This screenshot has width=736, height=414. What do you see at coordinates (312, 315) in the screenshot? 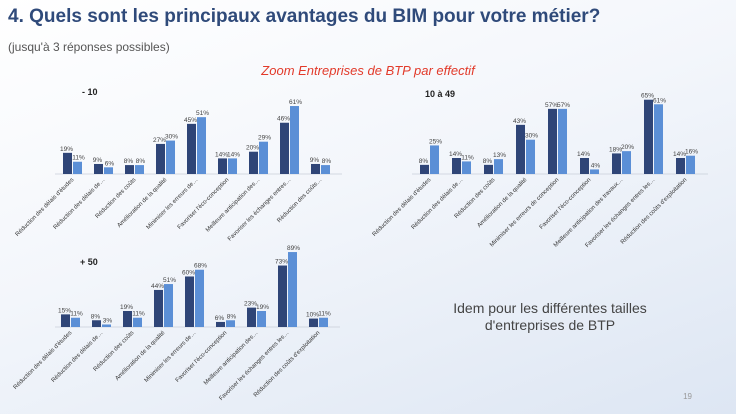
I see `data-label: 10%` at bounding box center [312, 315].